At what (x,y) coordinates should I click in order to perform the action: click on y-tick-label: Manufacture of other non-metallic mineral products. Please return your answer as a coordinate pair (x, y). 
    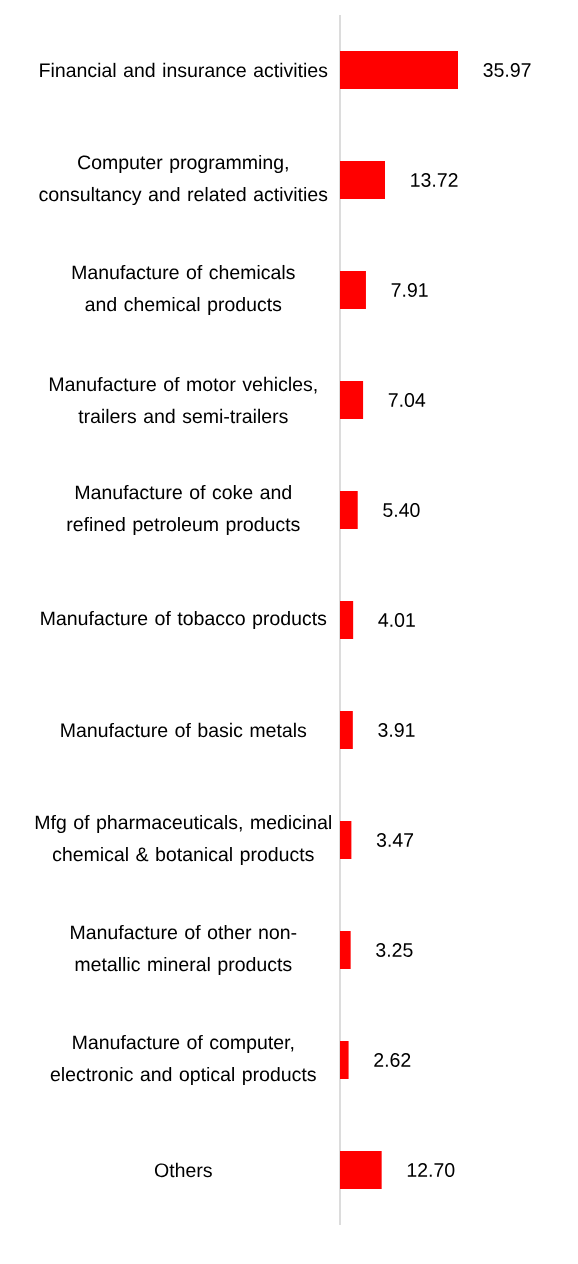
    Looking at the image, I should click on (184, 950).